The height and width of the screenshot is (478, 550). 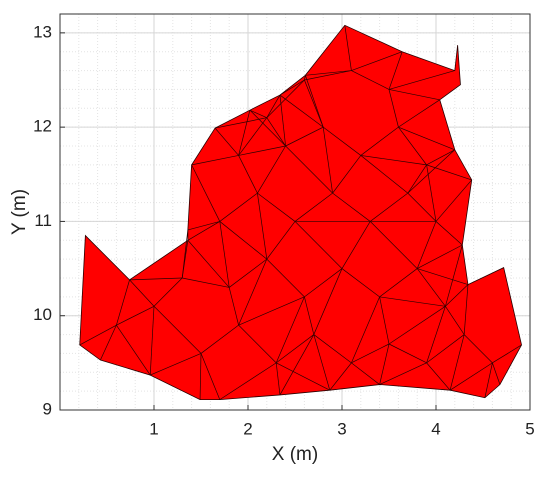 What do you see at coordinates (153, 428) in the screenshot?
I see `x-tick-label: 1` at bounding box center [153, 428].